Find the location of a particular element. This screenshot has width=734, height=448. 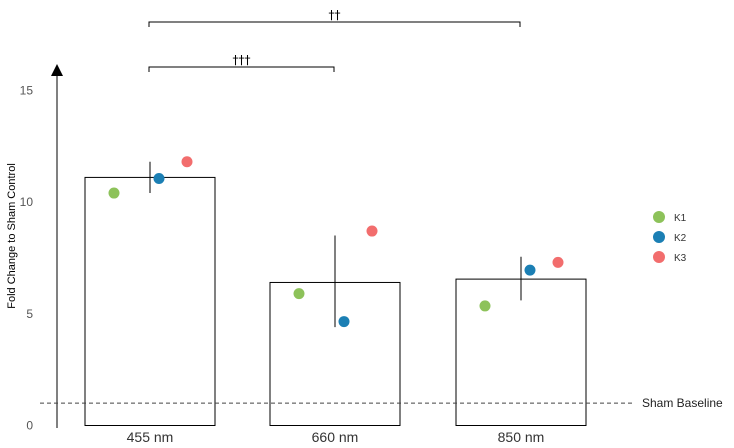

legend-label: K1 is located at coordinates (680, 218).